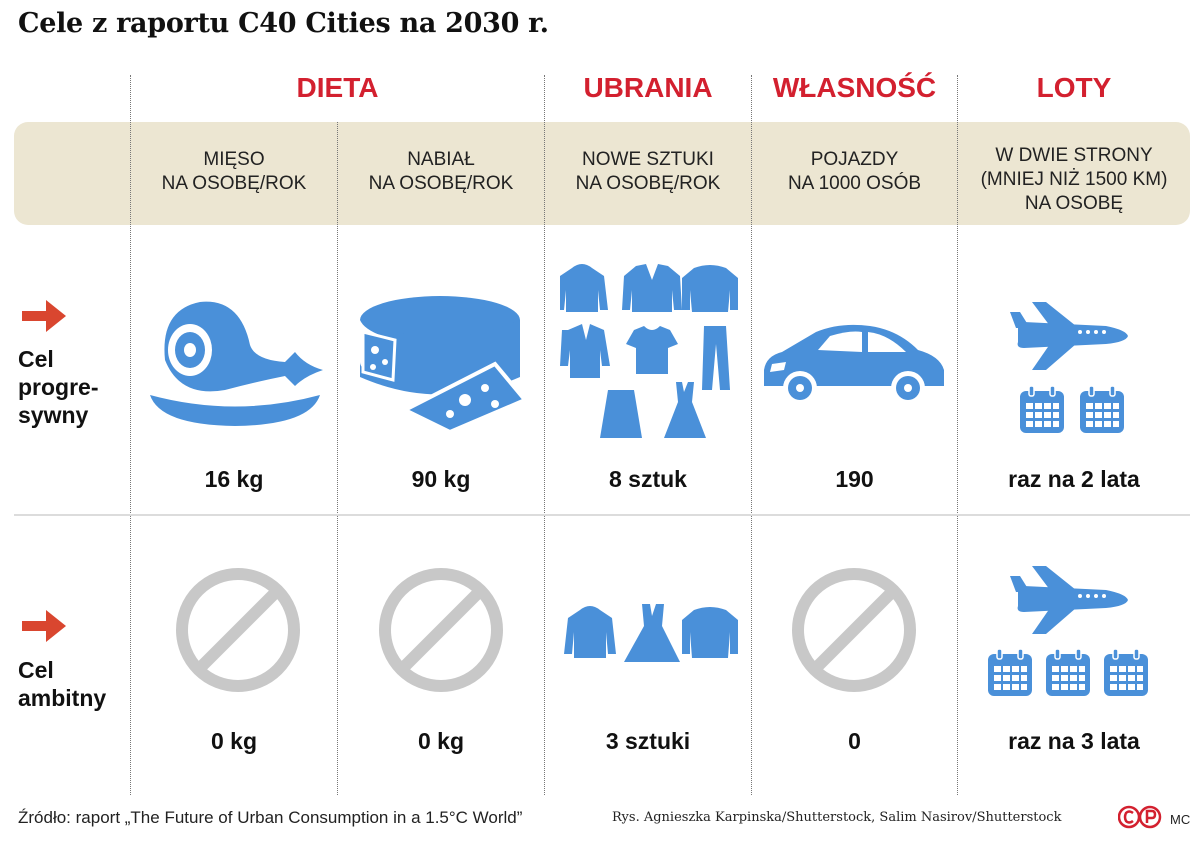 This screenshot has height=843, width=1200. Describe the element at coordinates (234, 741) in the screenshot. I see `value-ambitious-mieso: 0 kg` at that location.